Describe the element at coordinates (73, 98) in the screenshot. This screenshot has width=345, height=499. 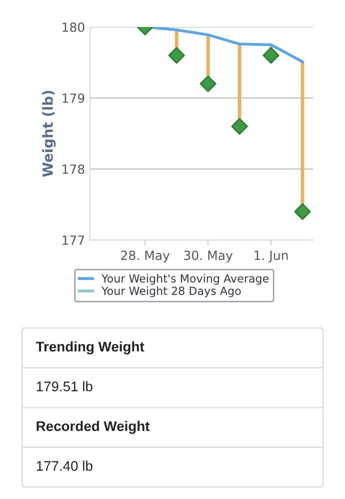
I see `y-tick-label: 179` at that location.